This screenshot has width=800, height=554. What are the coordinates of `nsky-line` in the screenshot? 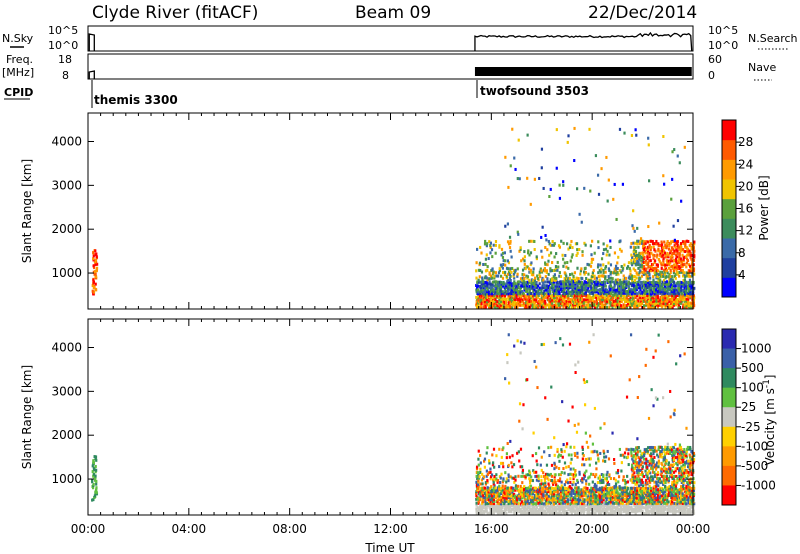 It's located at (390, 41).